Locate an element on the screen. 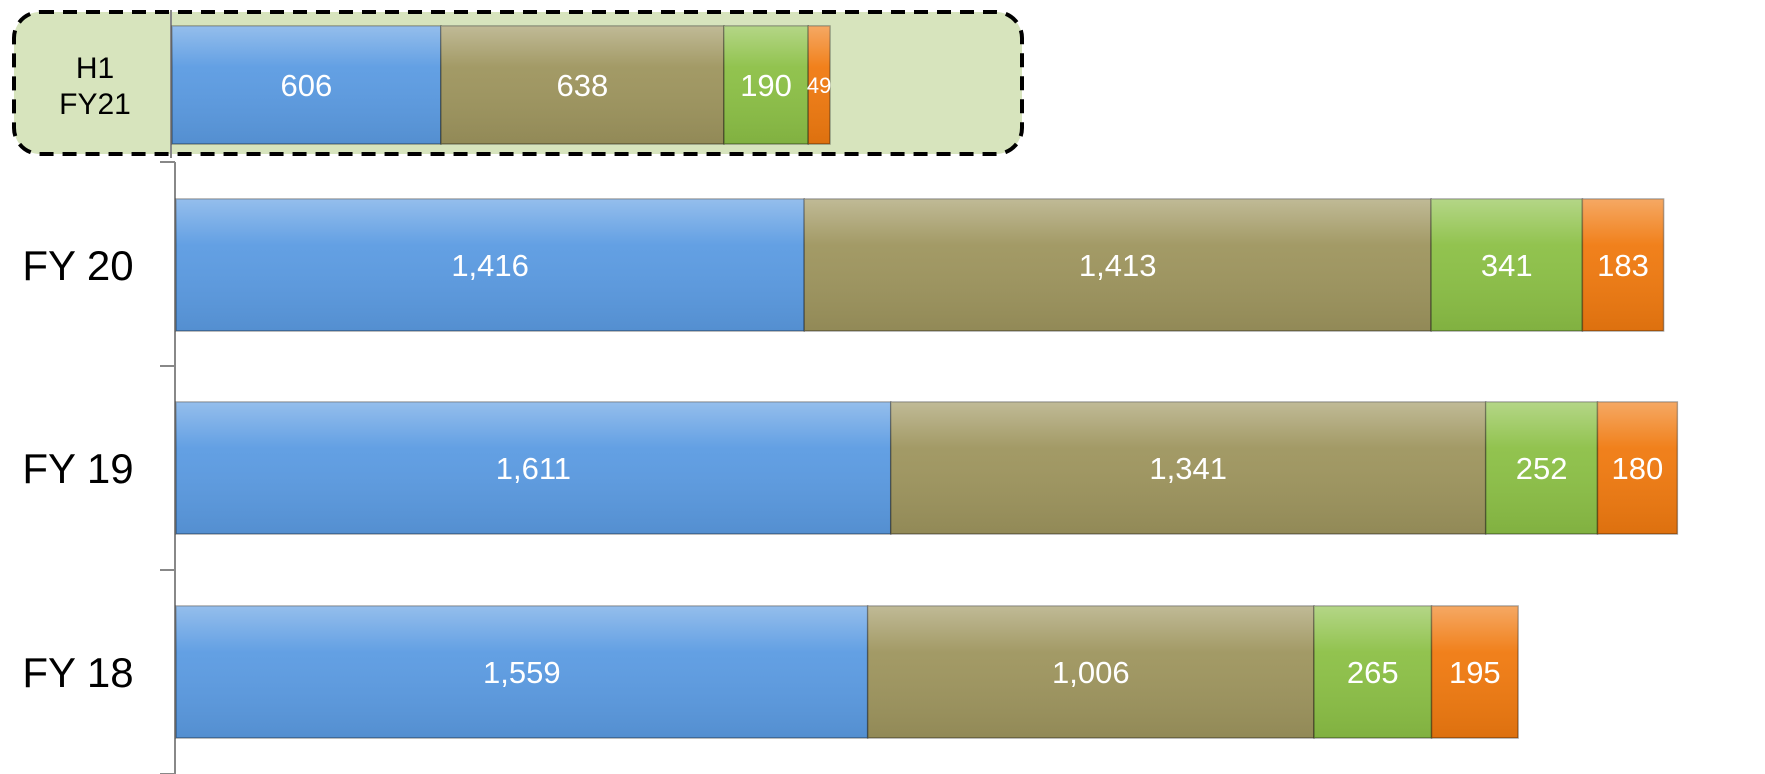  bar-segment-group: 1,416 is located at coordinates (490, 265).